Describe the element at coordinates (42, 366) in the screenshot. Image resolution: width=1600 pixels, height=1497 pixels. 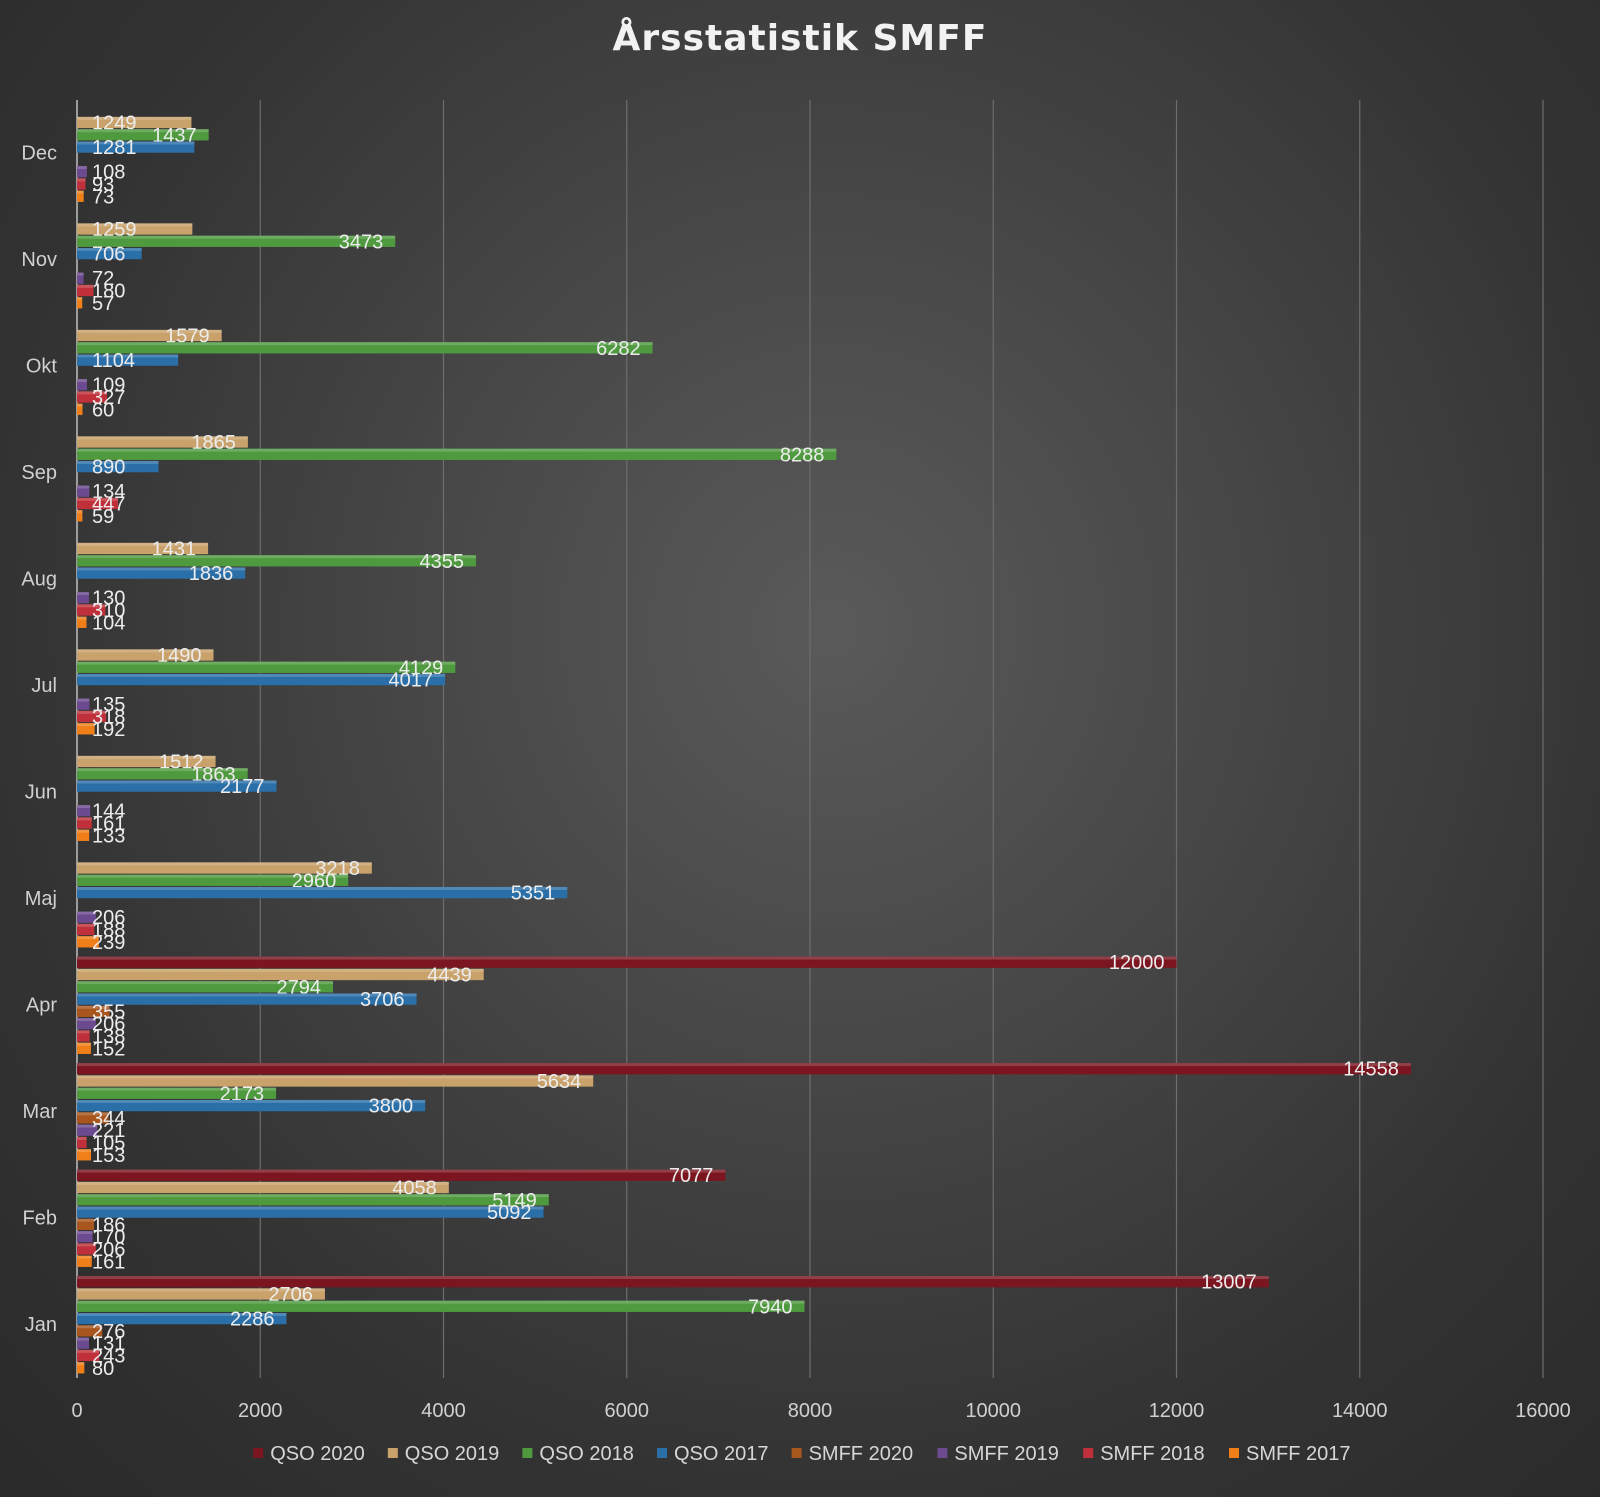
I see `y-category-label: Okt` at that location.